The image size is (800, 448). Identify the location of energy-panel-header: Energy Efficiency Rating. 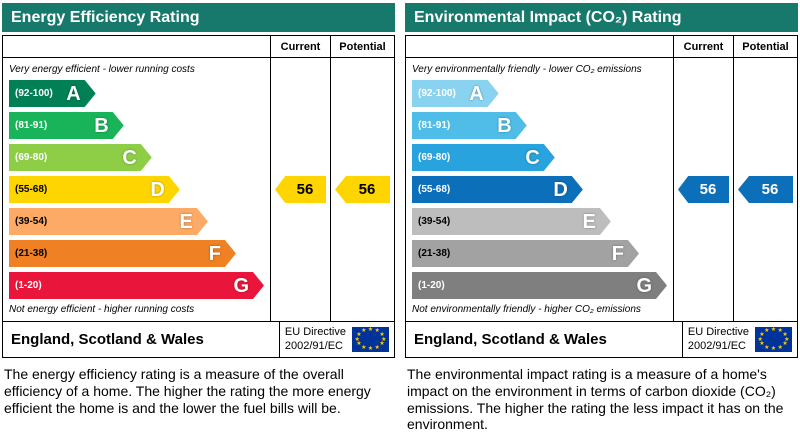
(198, 17).